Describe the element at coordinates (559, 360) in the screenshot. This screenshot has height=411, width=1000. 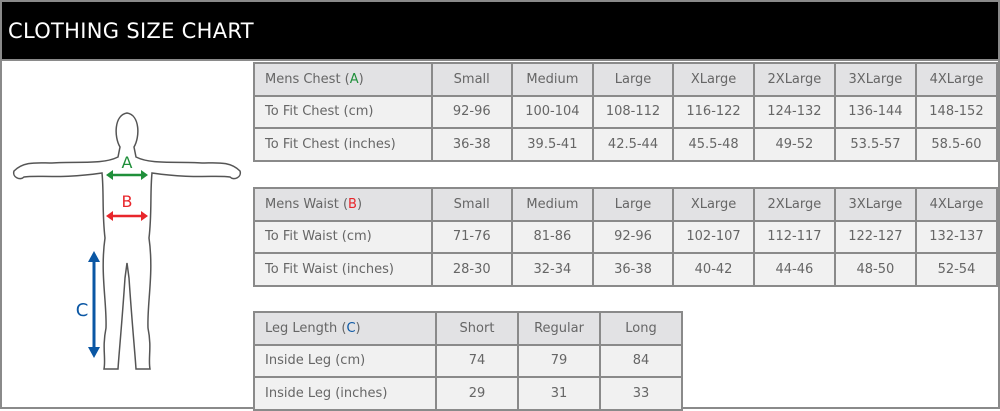
I see `cell: 79` at that location.